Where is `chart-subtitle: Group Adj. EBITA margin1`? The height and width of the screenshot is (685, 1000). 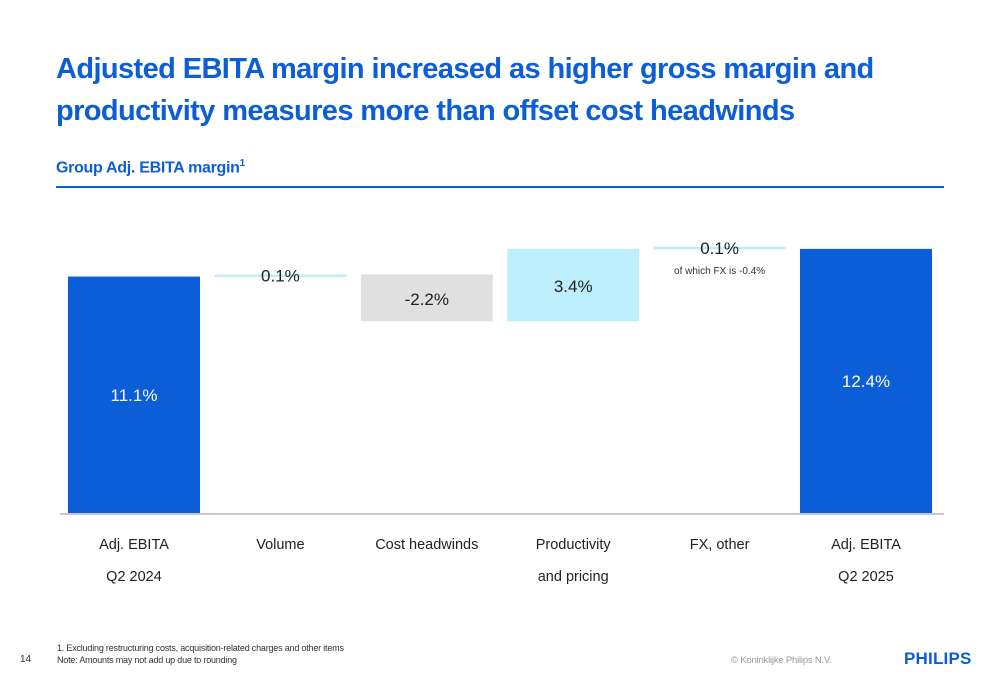
chart-subtitle: Group Adj. EBITA margin1 is located at coordinates (150, 167).